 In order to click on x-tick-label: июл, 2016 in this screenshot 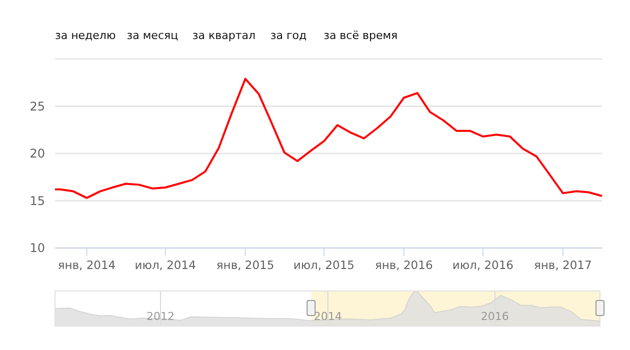, I will do `click(483, 265)`.